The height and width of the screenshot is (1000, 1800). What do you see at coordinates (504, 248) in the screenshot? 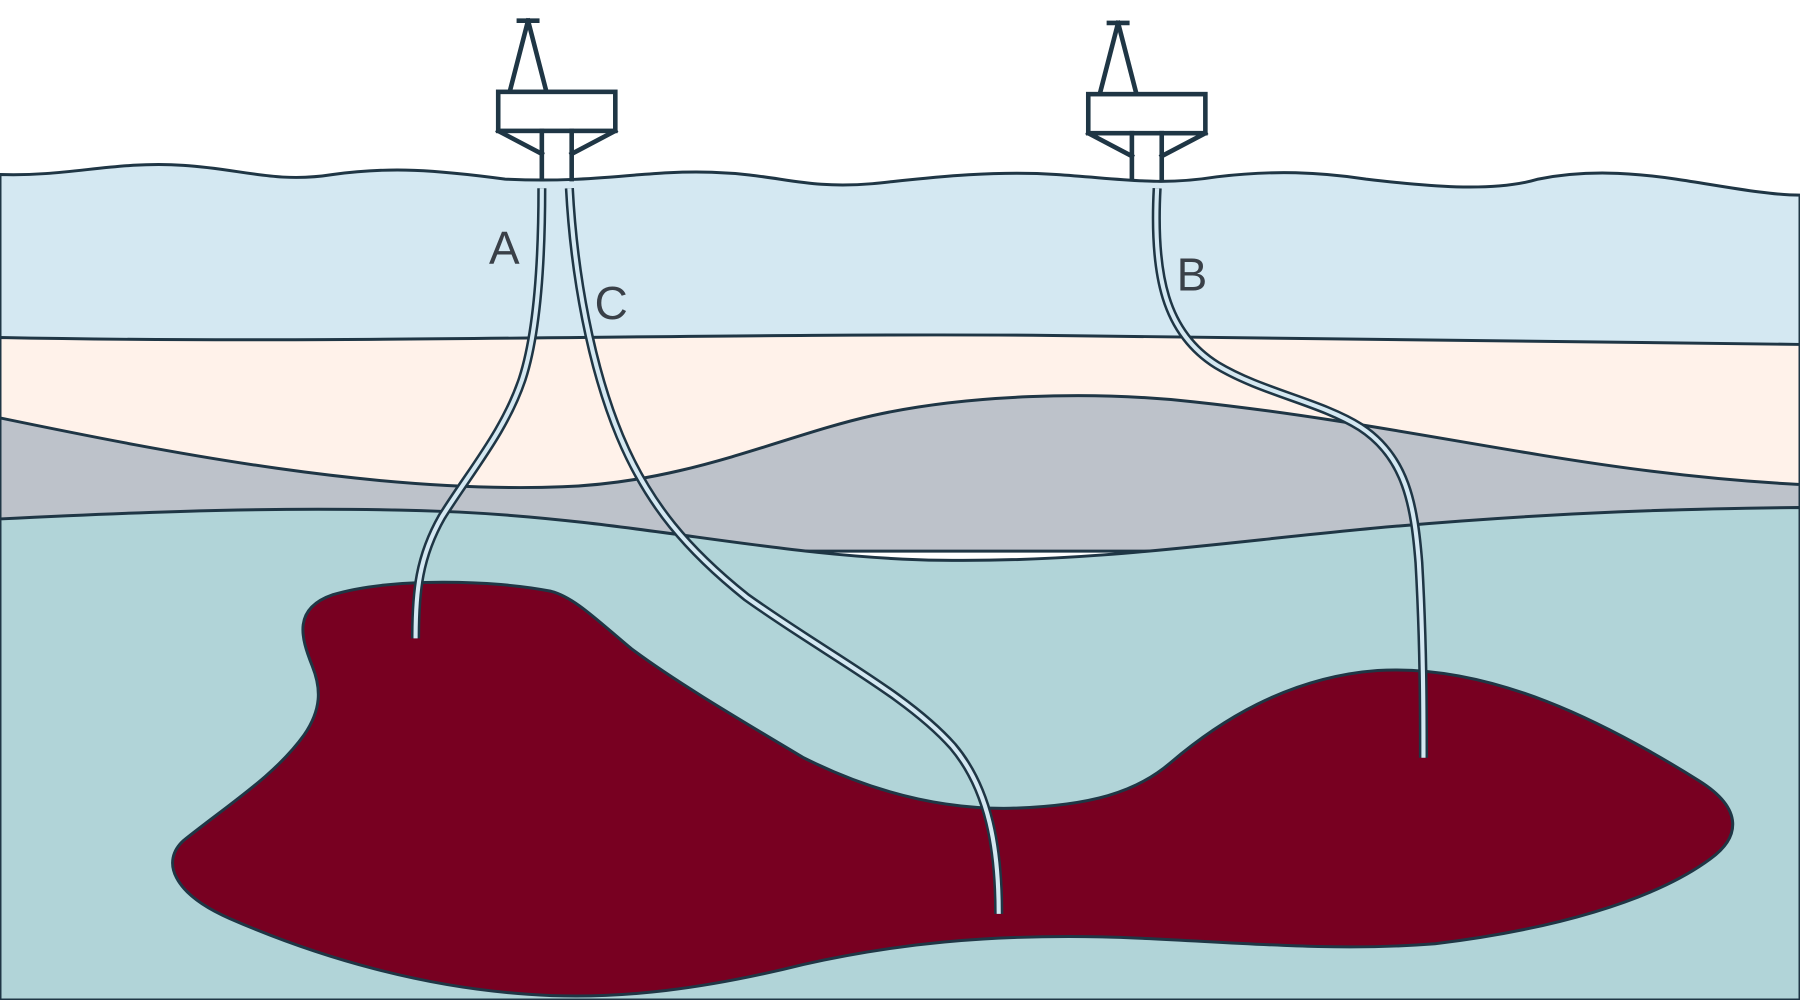
I see `well-a-label: A` at bounding box center [504, 248].